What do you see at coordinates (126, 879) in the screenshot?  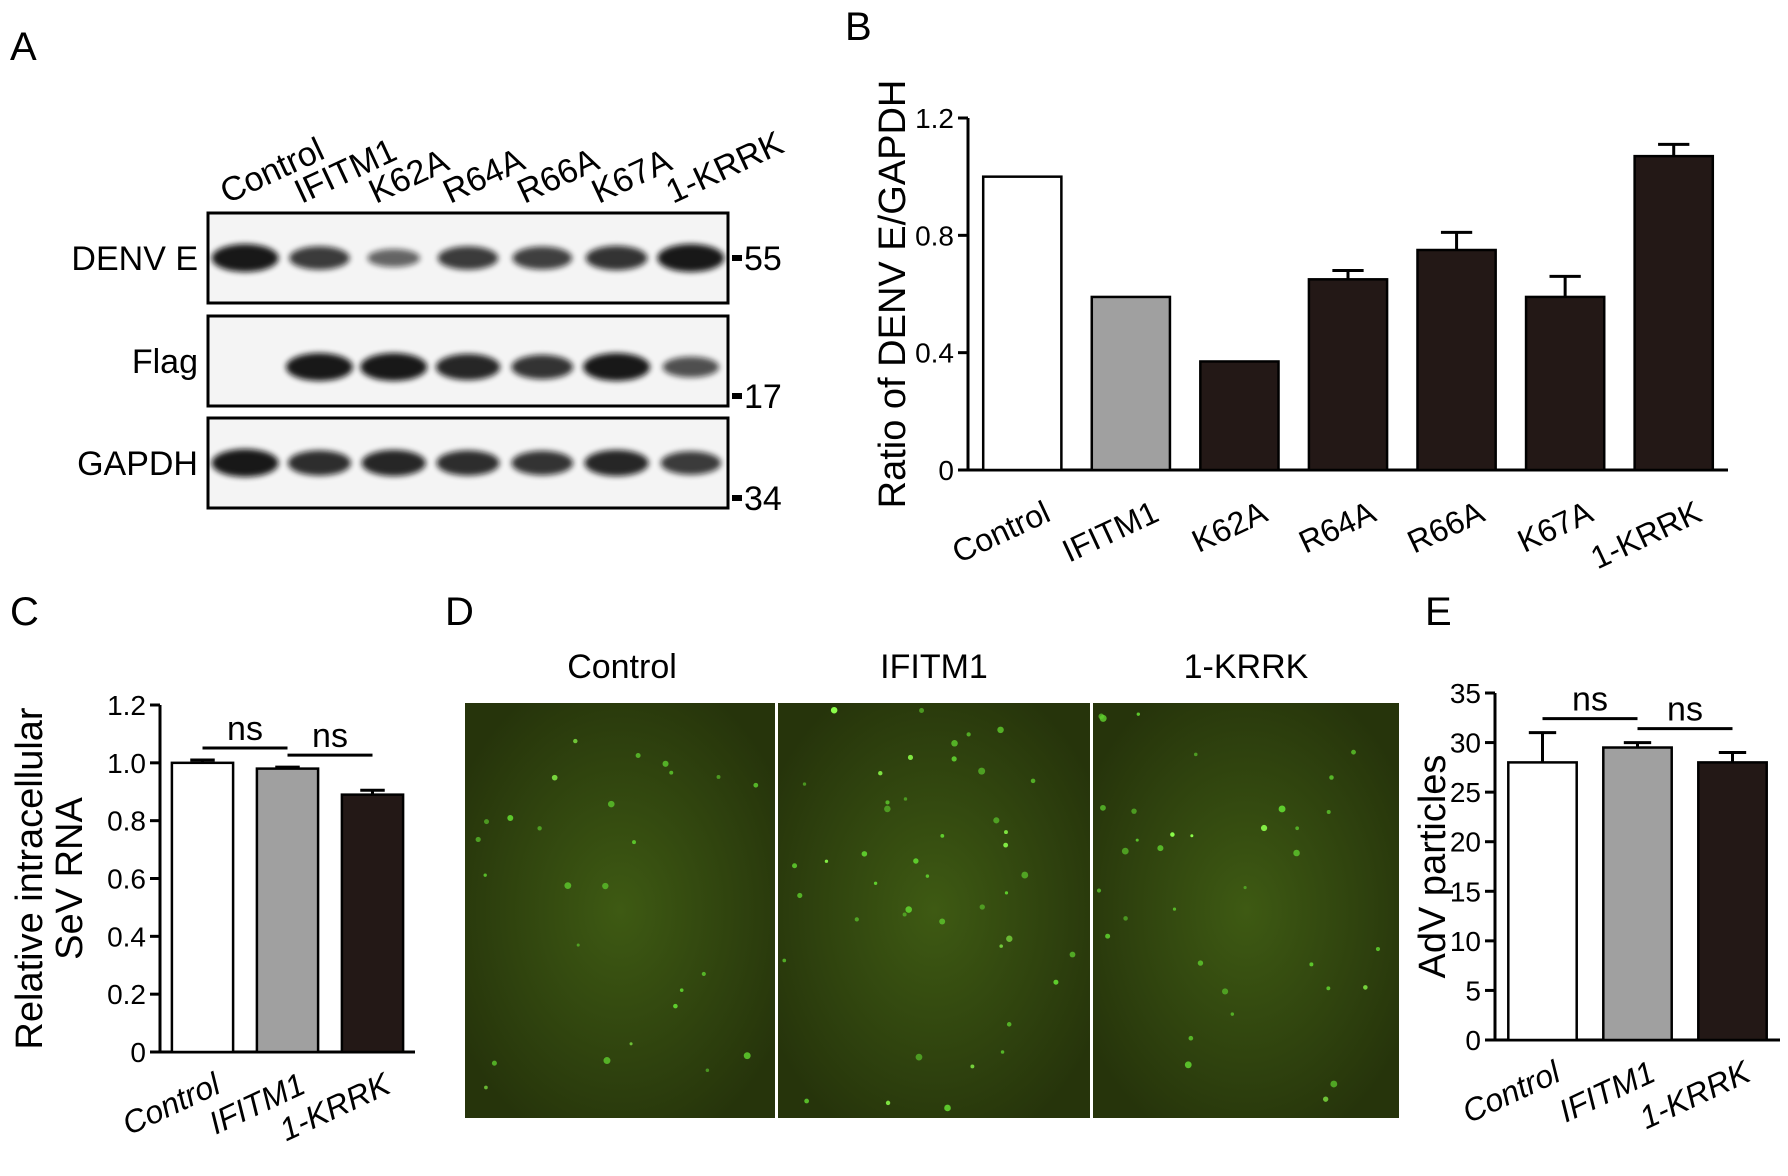 I see `y-tick-label: 0.6` at bounding box center [126, 879].